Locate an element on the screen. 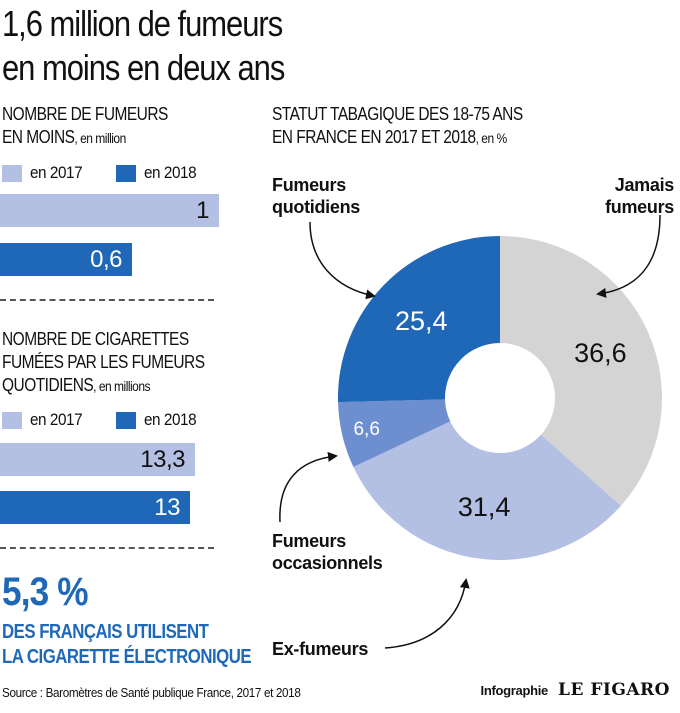 The height and width of the screenshot is (713, 680). cigarettes-header-text: QUOTIDIENS is located at coordinates (48, 385).